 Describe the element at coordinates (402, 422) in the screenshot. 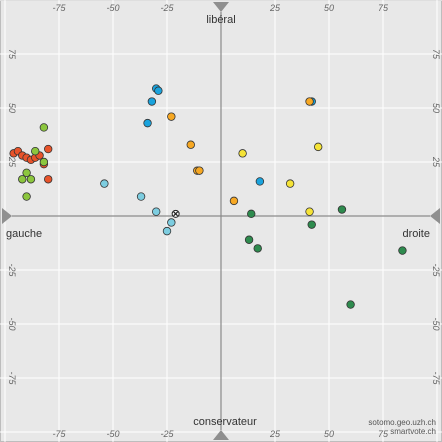

I see `credit-line-1: sotomo.geo.uzh.ch` at that location.